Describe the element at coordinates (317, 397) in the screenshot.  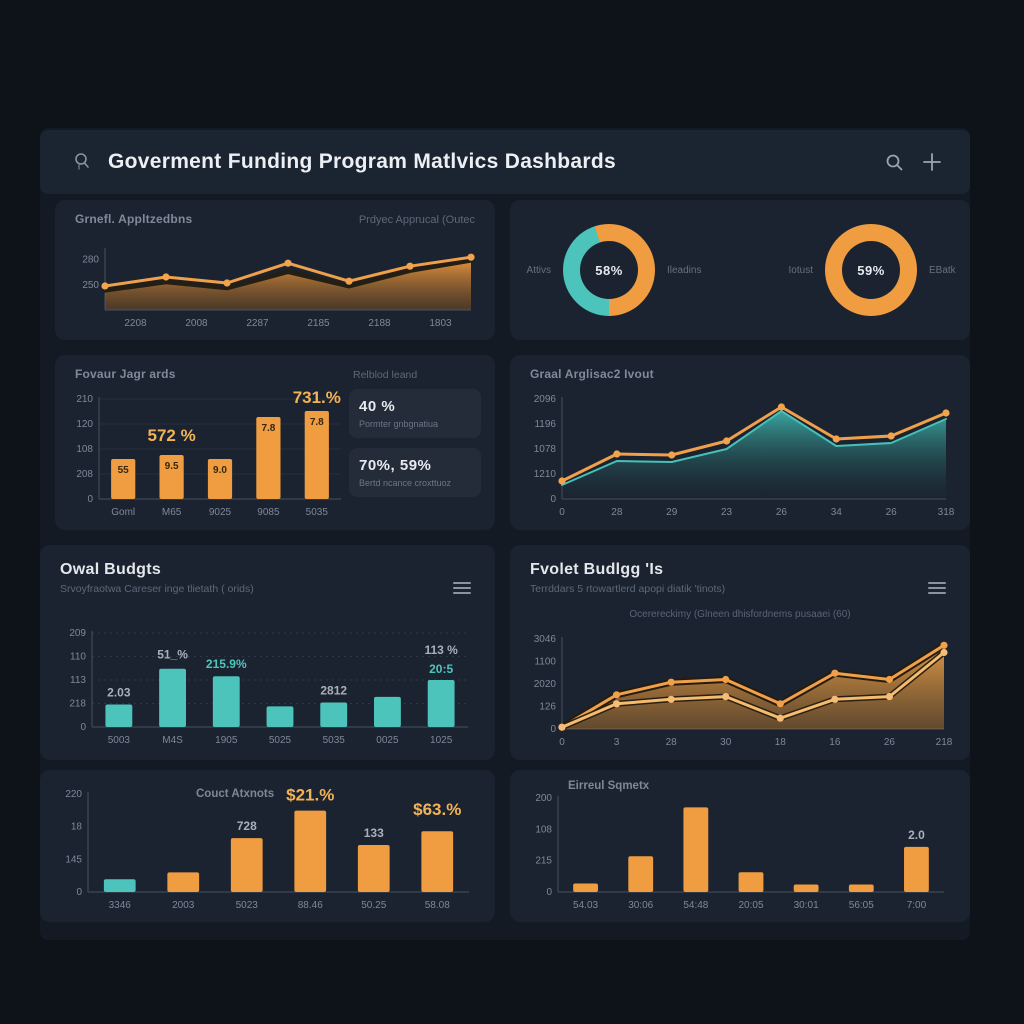
I see `svg-text: 731.%` at that location.